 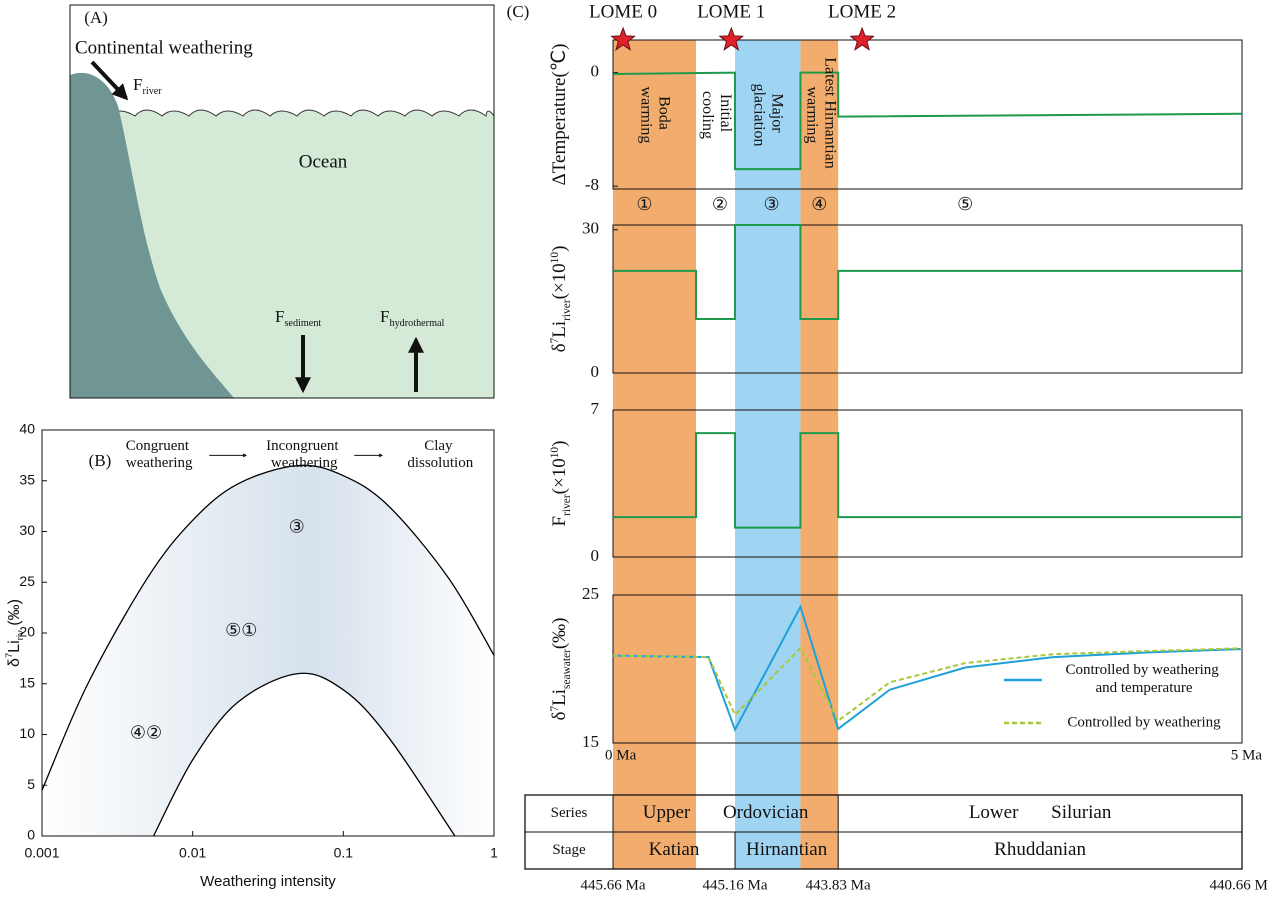 I want to click on phase-label: Latest Hirnantian warming, so click(x=821, y=115).